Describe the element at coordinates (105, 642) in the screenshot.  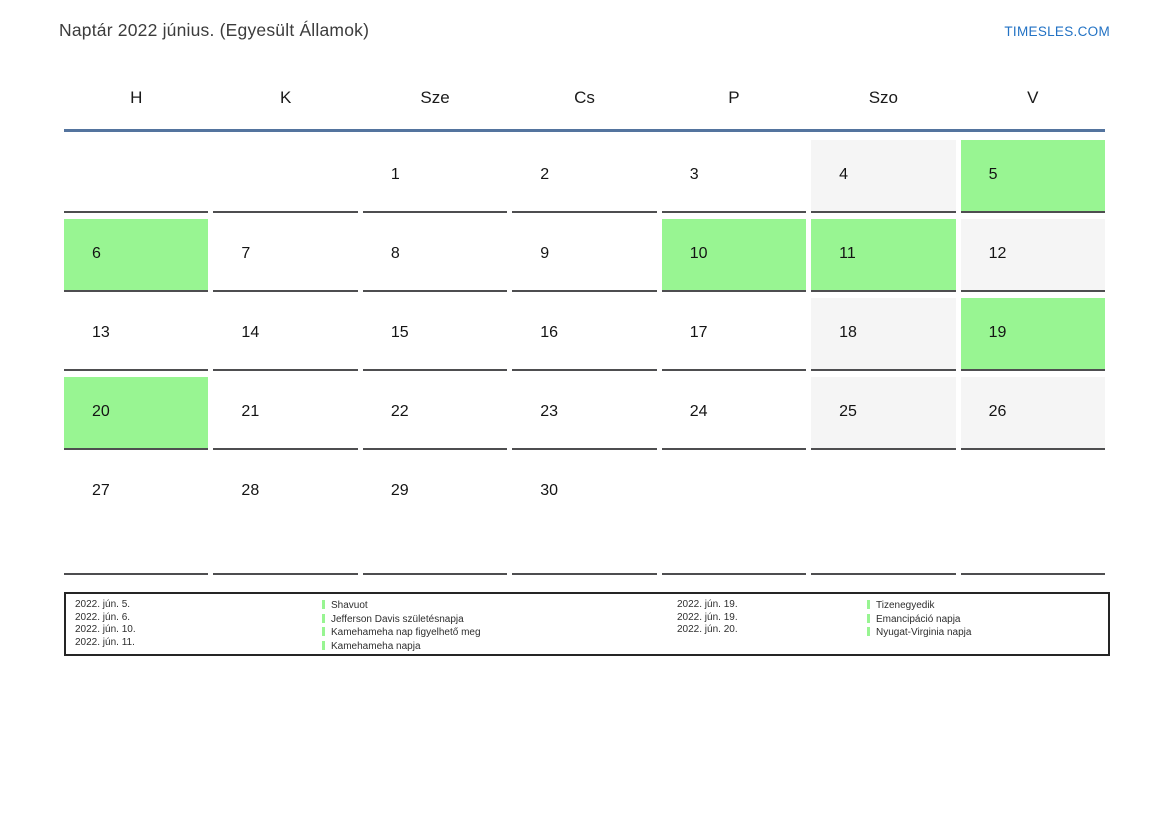
I see `legend-item-date: 2022. jún. 11.` at that location.